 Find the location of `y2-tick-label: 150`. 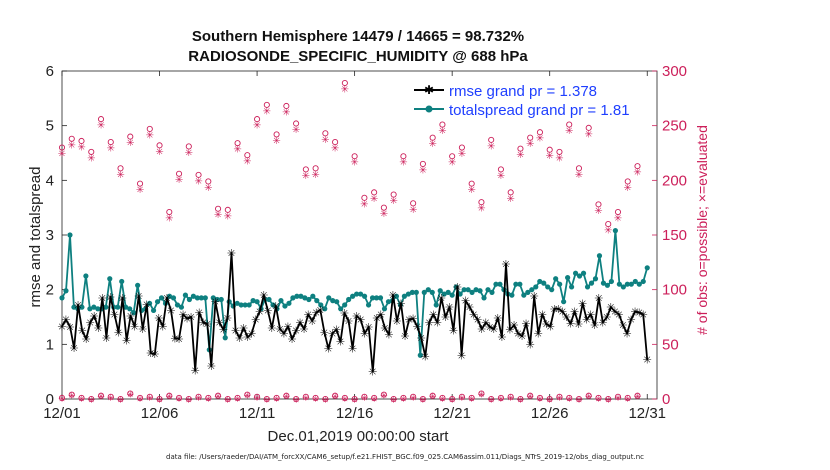

y2-tick-label: 150 is located at coordinates (674, 235).